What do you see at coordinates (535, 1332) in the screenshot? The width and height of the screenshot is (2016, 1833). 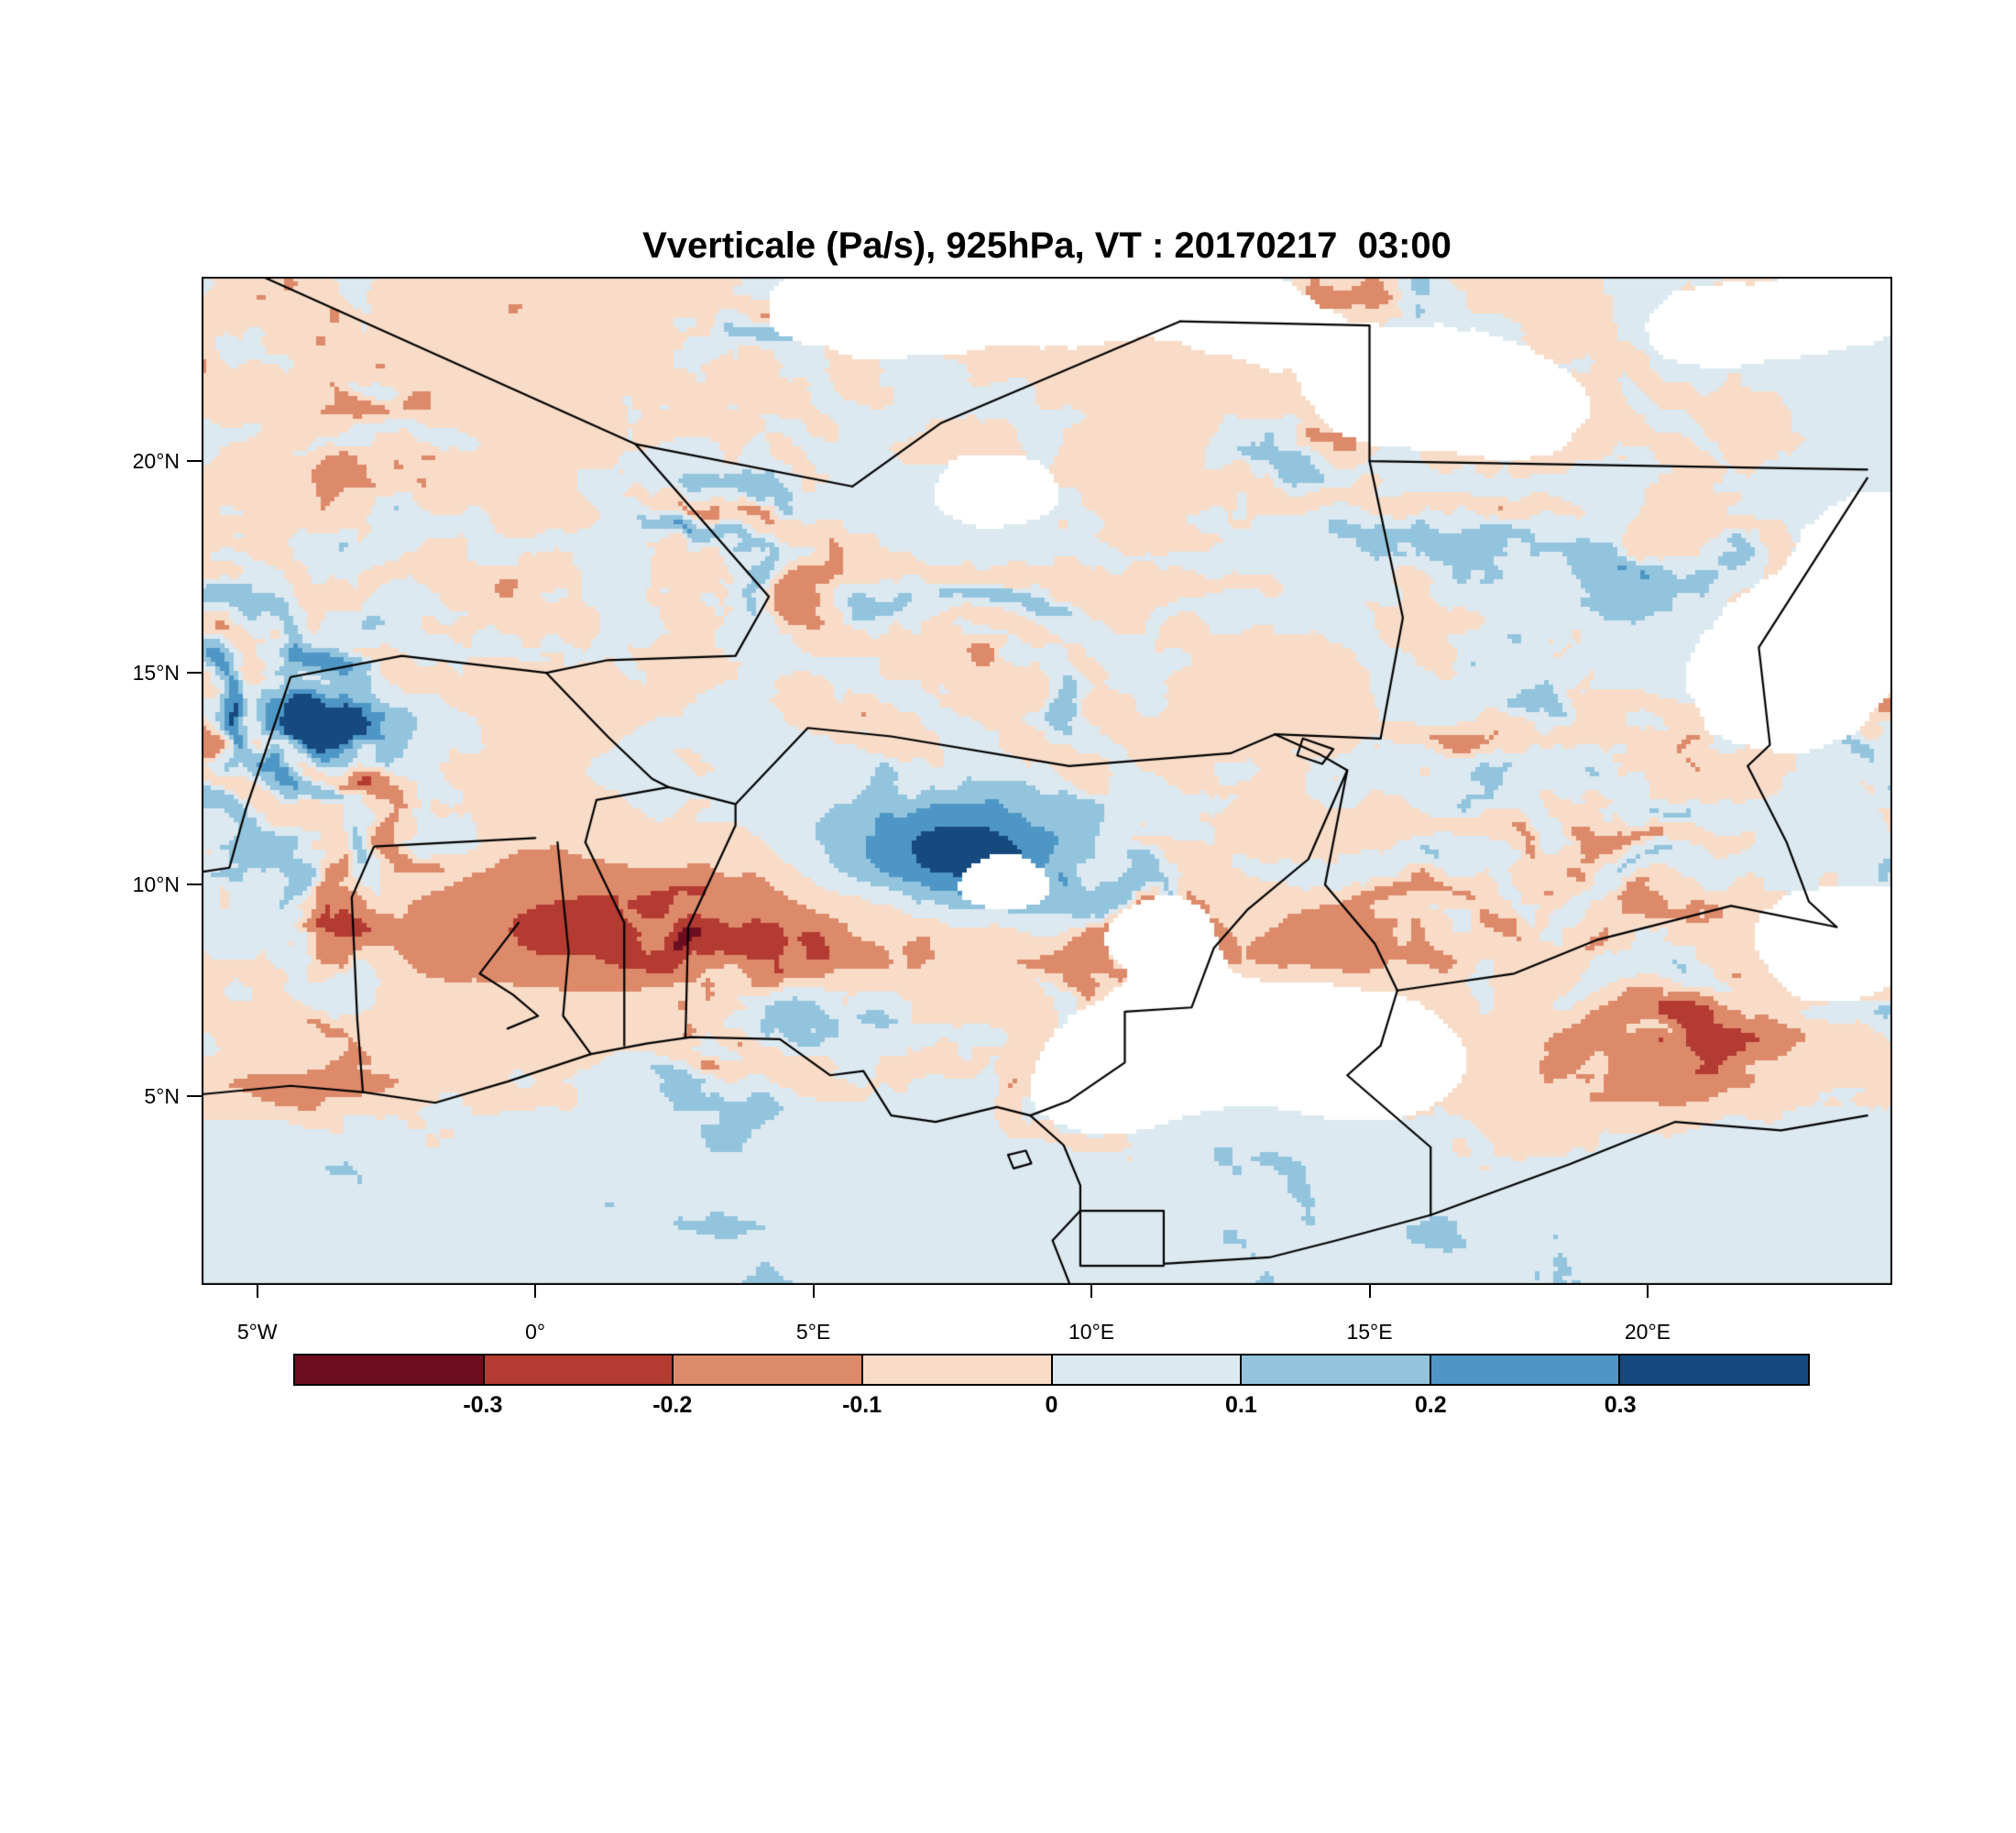 I see `lon-tick-label: 0°` at bounding box center [535, 1332].